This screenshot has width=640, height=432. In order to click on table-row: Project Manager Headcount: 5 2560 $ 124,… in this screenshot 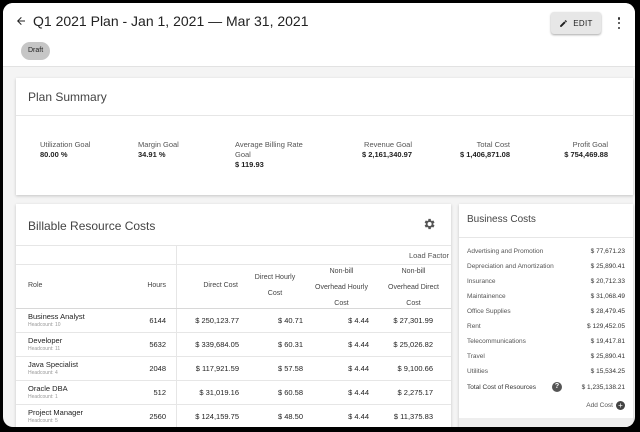, I will do `click(233, 416)`.